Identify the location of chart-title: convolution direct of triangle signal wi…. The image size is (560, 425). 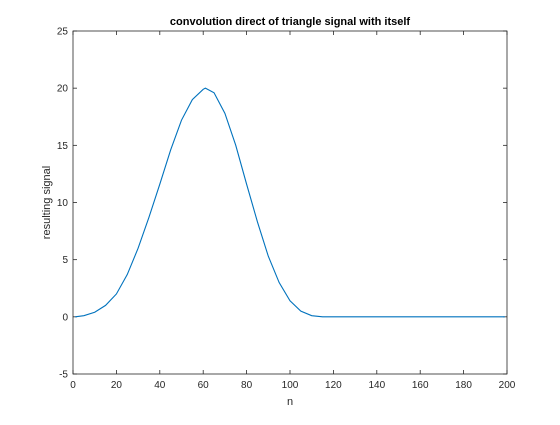
(290, 22).